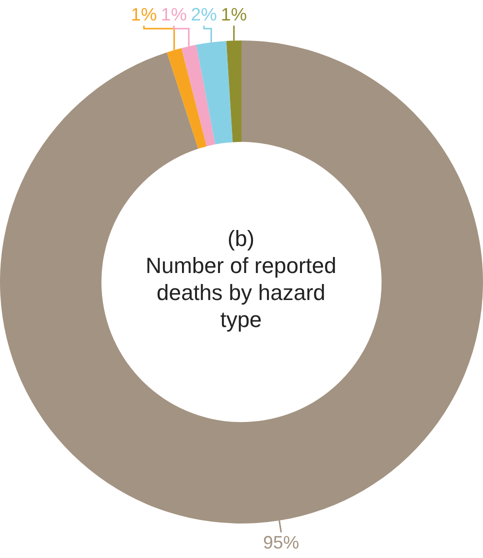 This screenshot has width=483, height=558. I want to click on data-label: 95%, so click(281, 542).